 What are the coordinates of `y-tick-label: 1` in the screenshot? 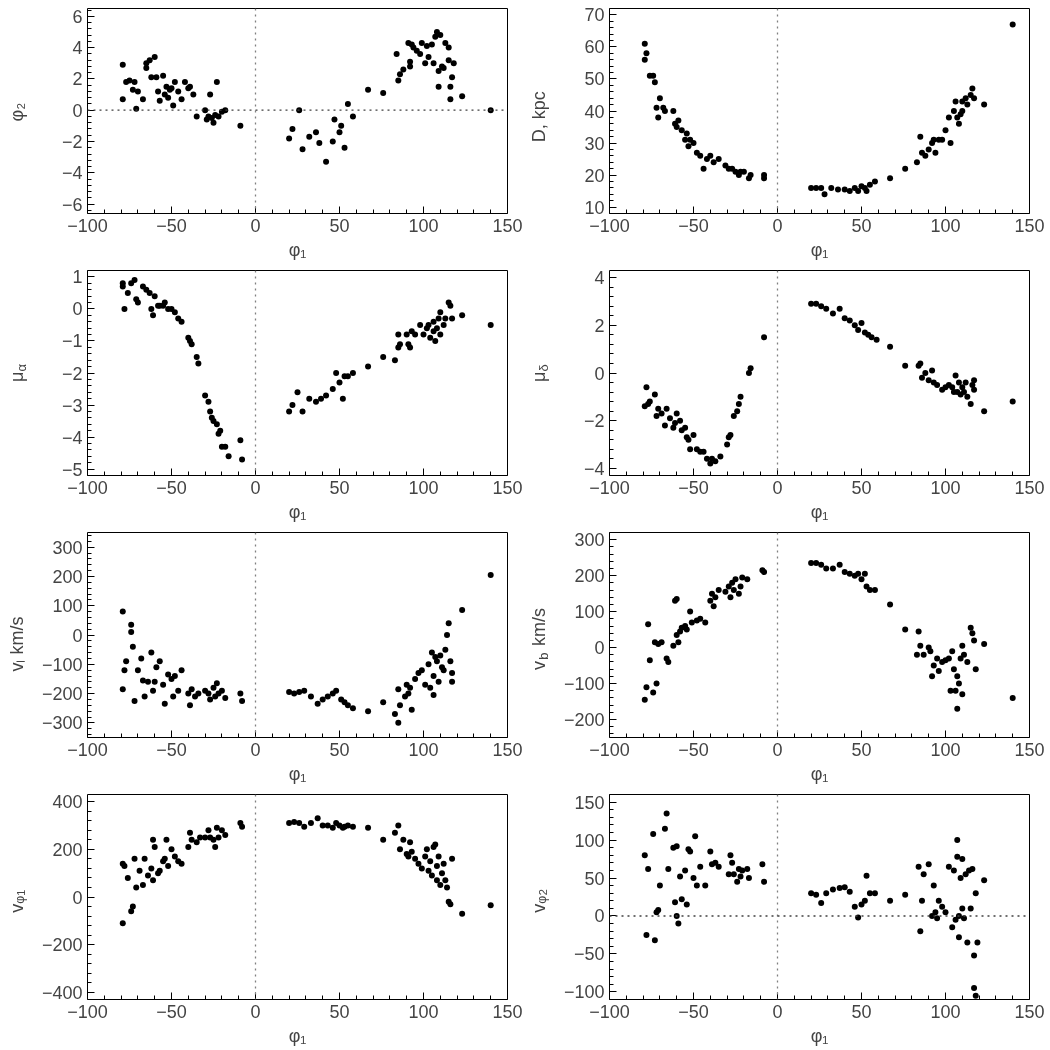 It's located at (77, 277).